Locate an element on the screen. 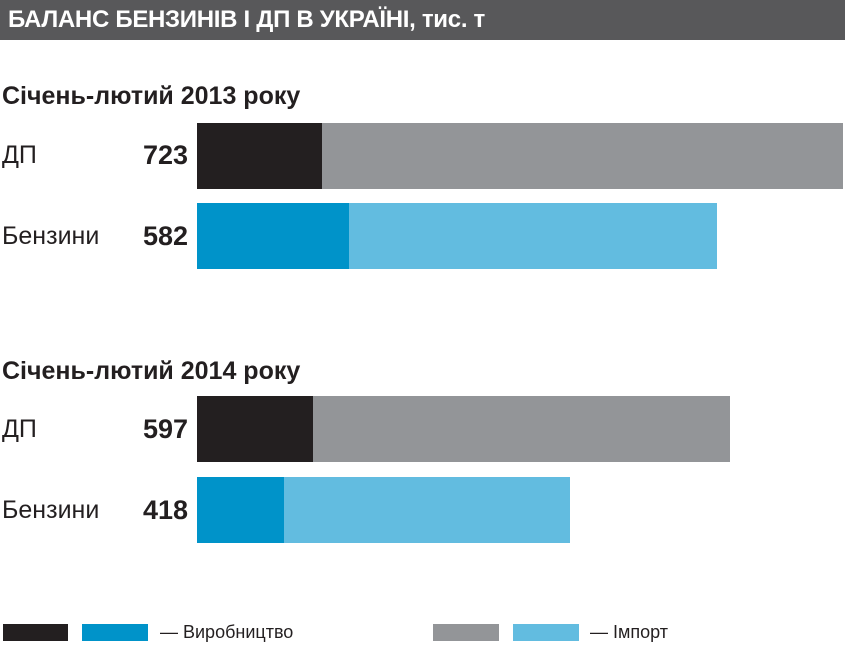 This screenshot has width=845, height=661. bar-dp-2013 is located at coordinates (520, 156).